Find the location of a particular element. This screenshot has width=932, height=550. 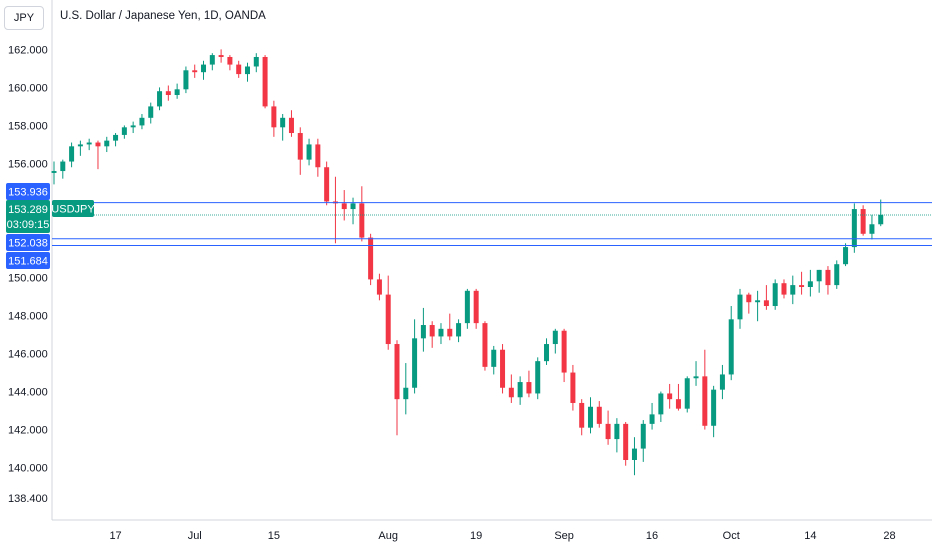

y-tick-label: 140.000 is located at coordinates (28, 469).